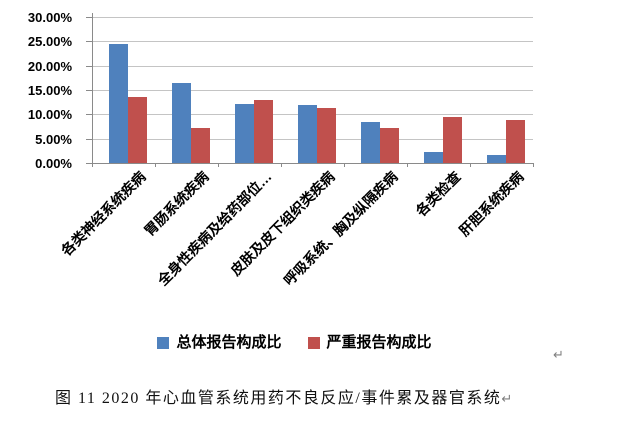  Describe the element at coordinates (379, 342) in the screenshot. I see `legend-label: 严重报告构成比` at that location.